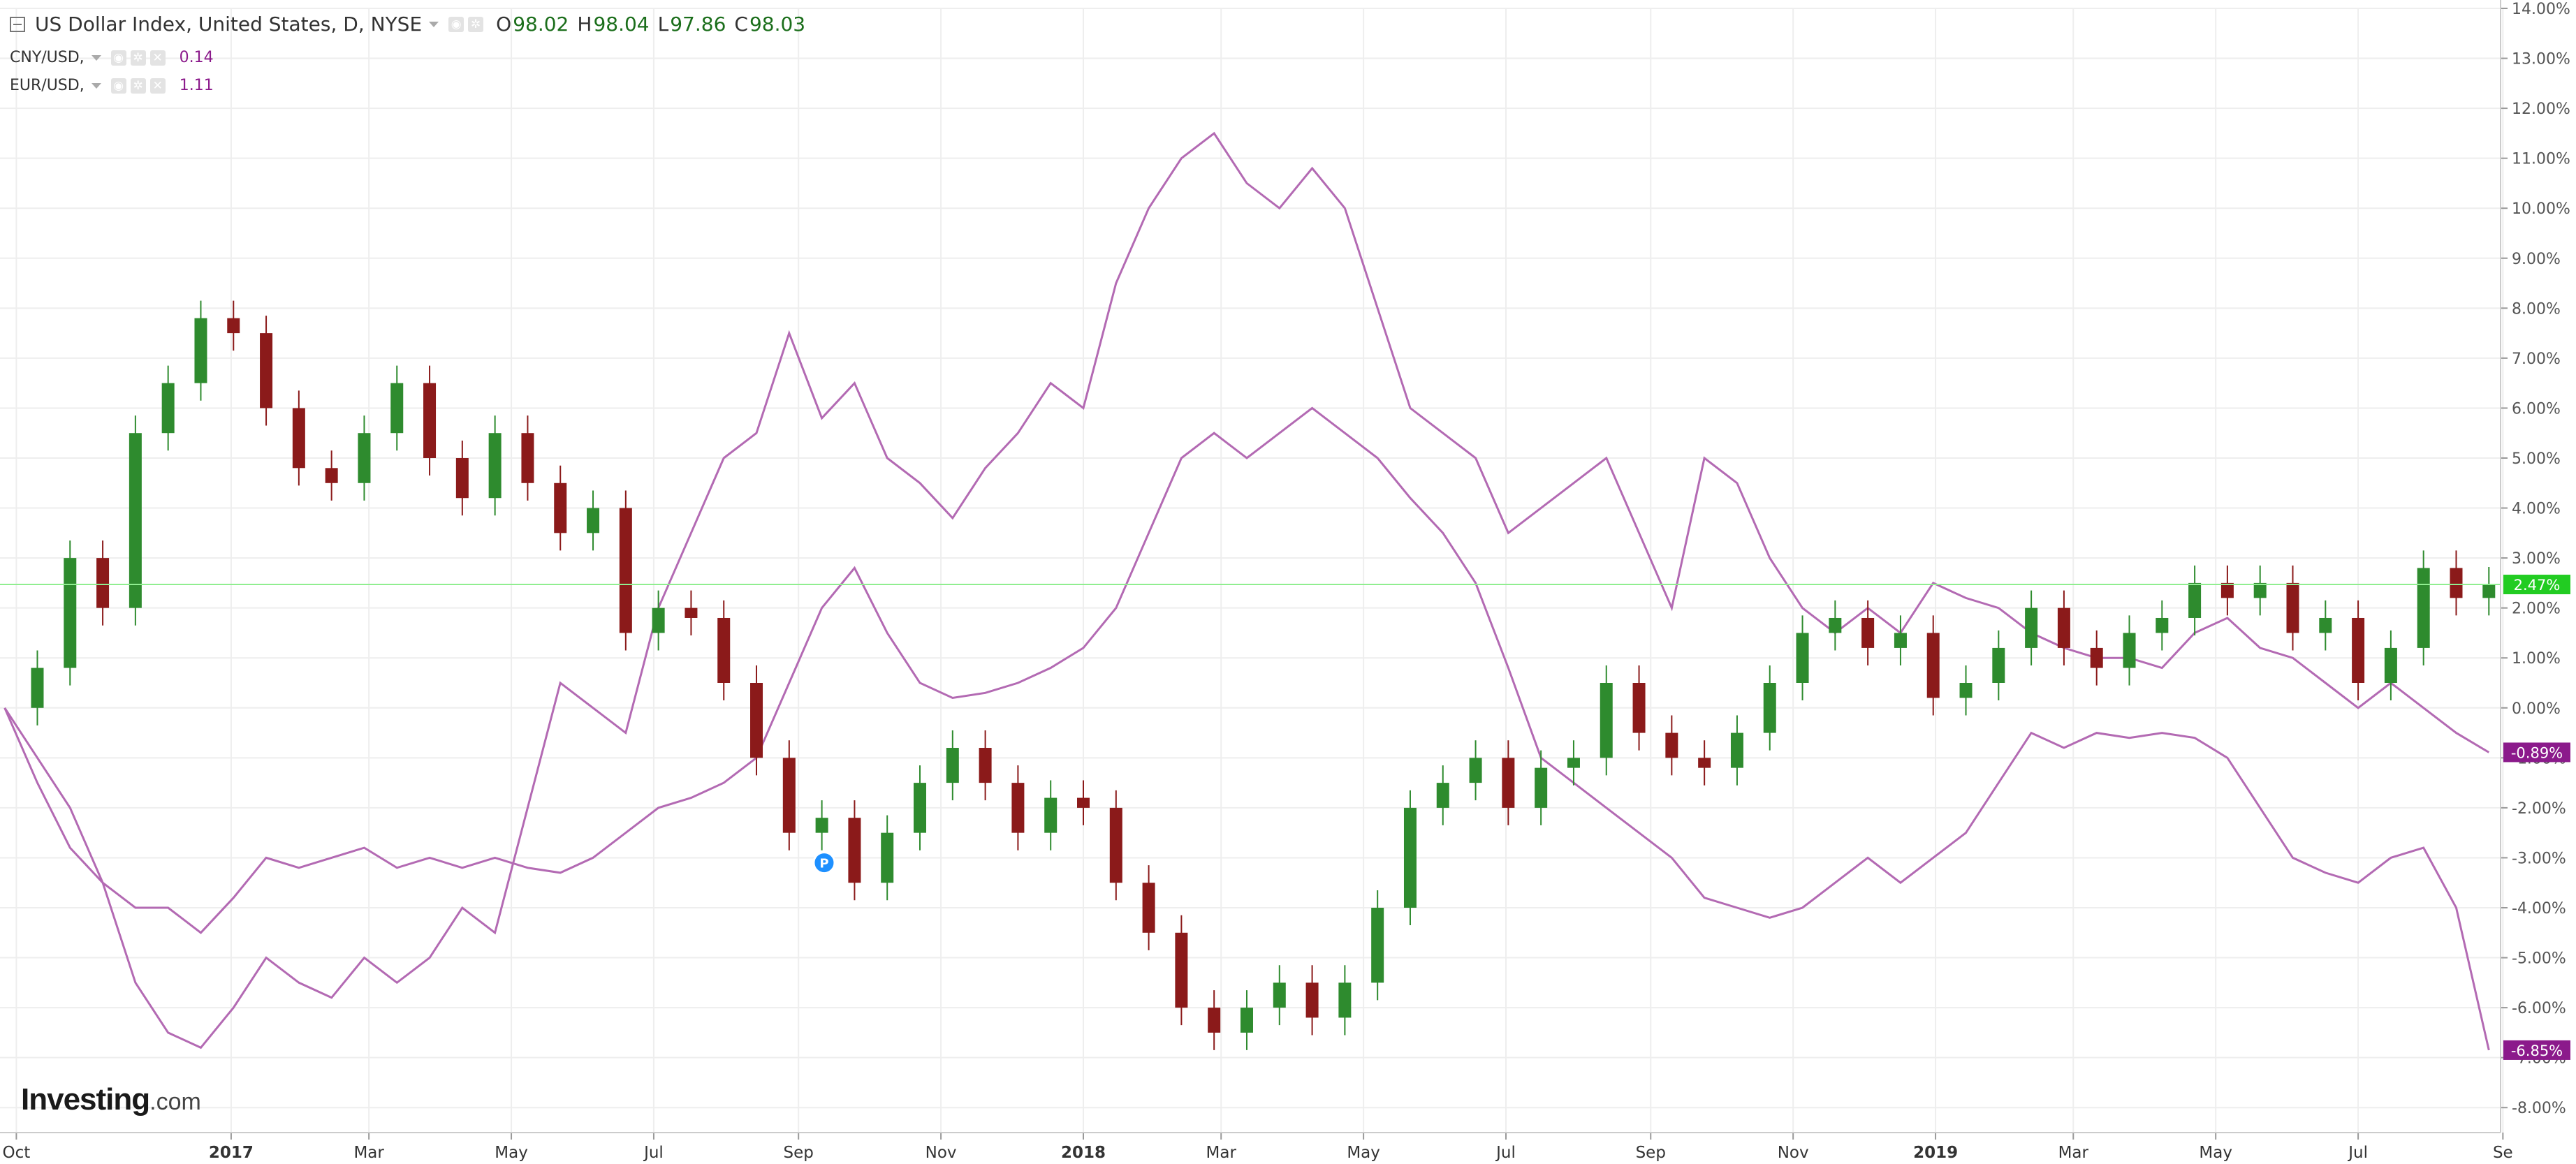  Describe the element at coordinates (197, 57) in the screenshot. I see `series-value-cny: 0.14` at that location.